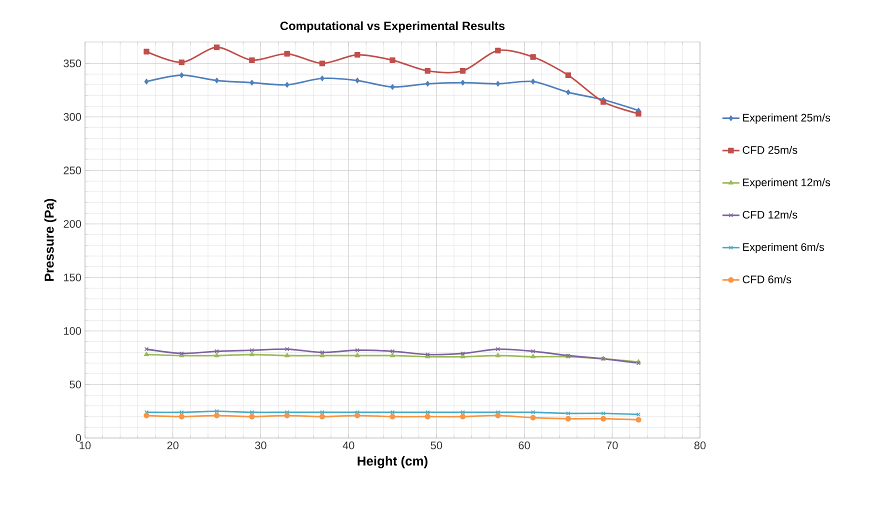 This screenshot has height=505, width=877. Describe the element at coordinates (700, 446) in the screenshot. I see `x-tick-label: 80` at that location.